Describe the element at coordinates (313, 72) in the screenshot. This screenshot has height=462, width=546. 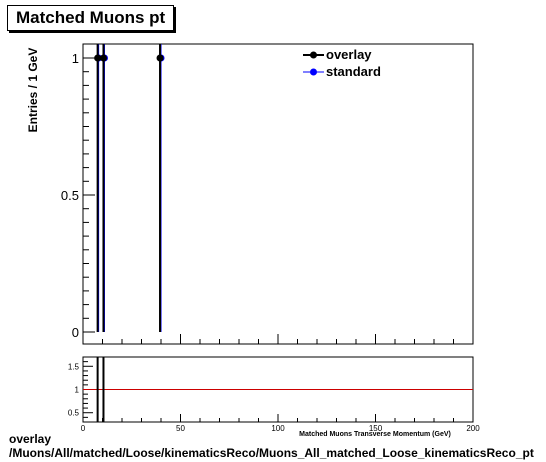
I see `legend-marker-standard` at that location.